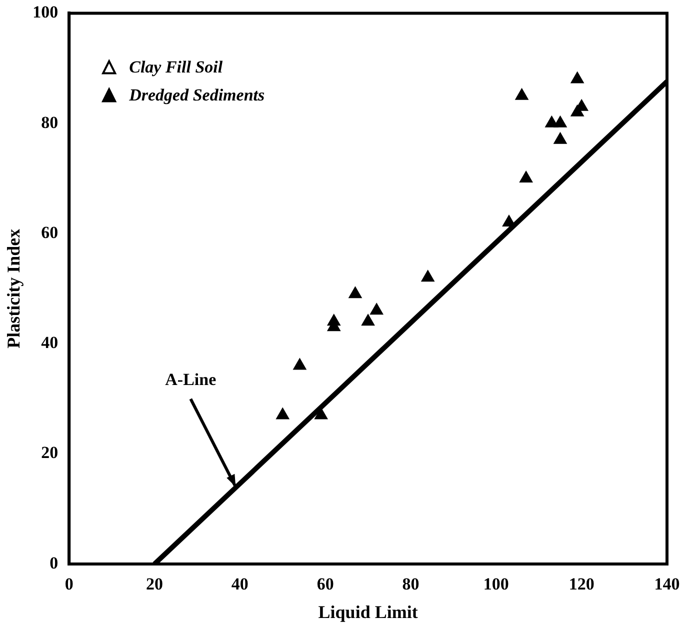 This screenshot has width=685, height=628. What do you see at coordinates (368, 612) in the screenshot?
I see `x-axis-title: Liquid Limit` at bounding box center [368, 612].